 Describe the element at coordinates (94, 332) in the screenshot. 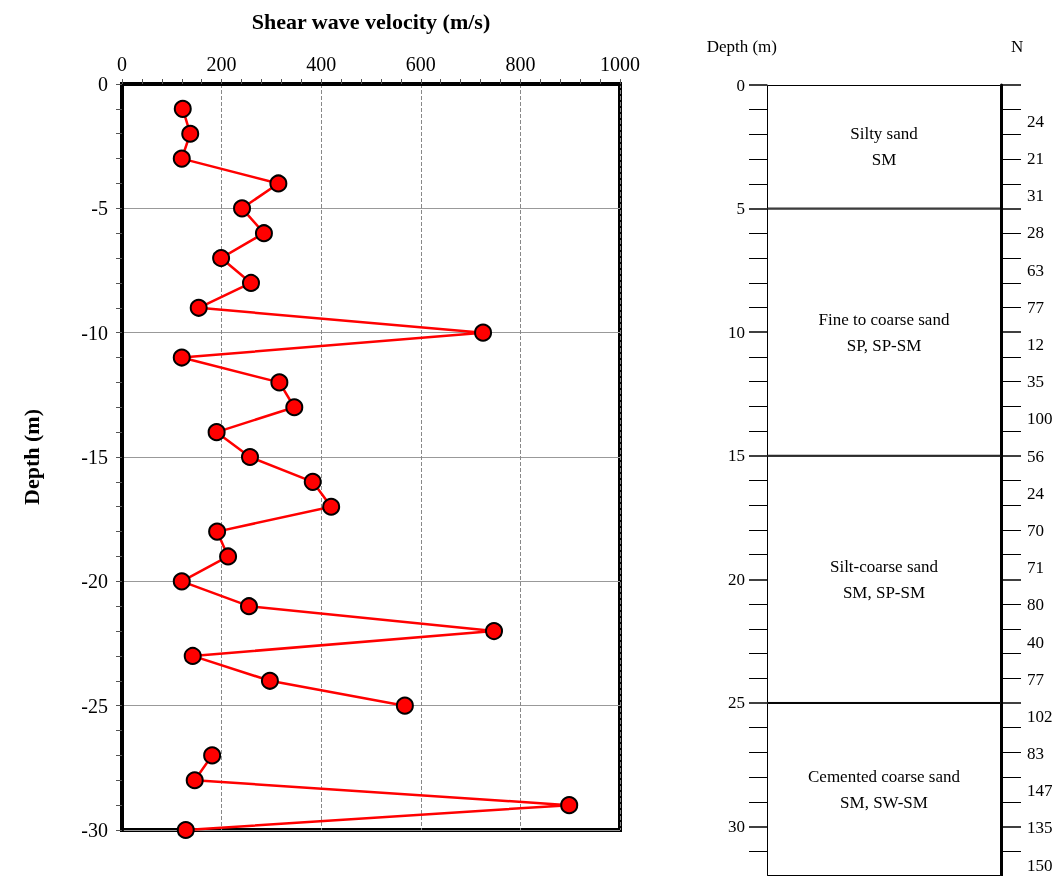

I see `y-tick-label: -10` at that location.